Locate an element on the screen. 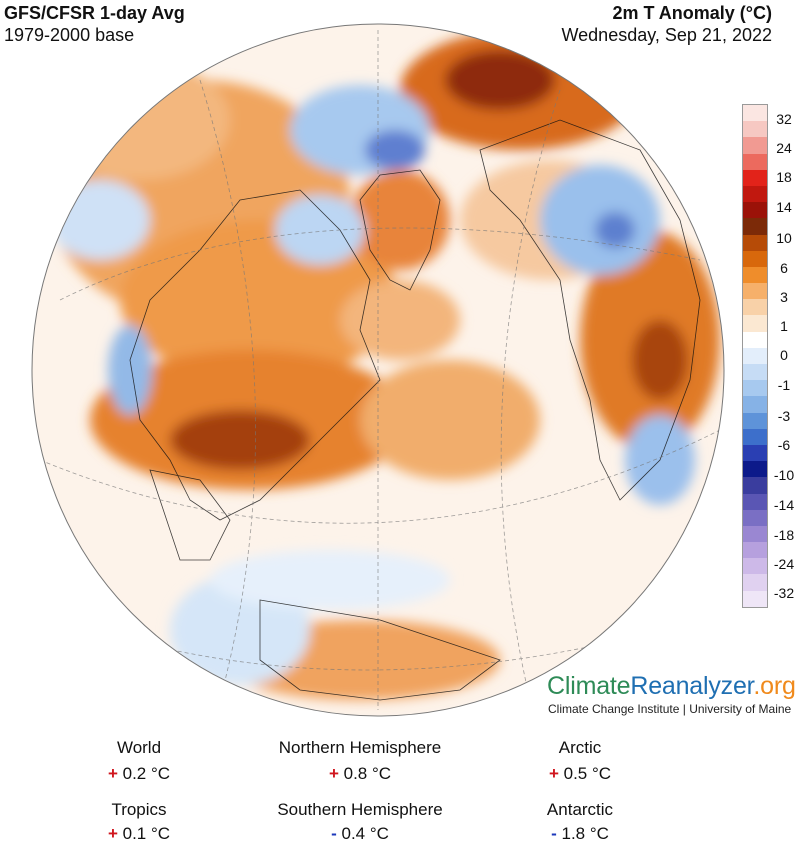  stat-antarctic-value: - 1.8 °C is located at coordinates (580, 834).